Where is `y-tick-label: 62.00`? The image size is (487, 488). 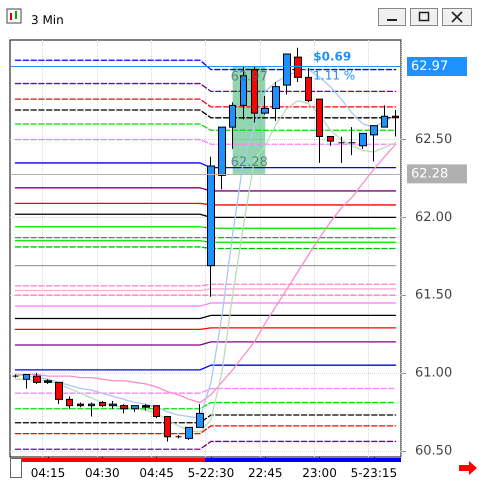
y-tick-label: 62.00 is located at coordinates (433, 217).